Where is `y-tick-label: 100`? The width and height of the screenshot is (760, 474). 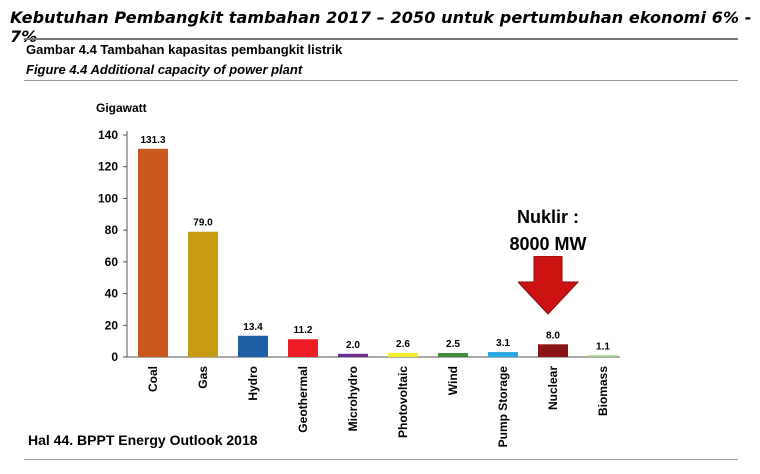 y-tick-label: 100 is located at coordinates (108, 198).